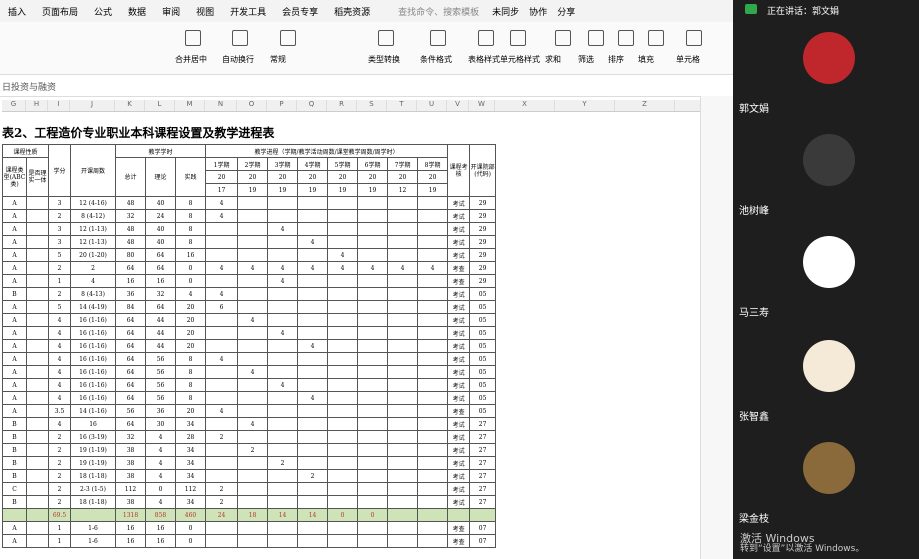  Describe the element at coordinates (60, 12) in the screenshot. I see `menu-tab: 页面布局` at that location.